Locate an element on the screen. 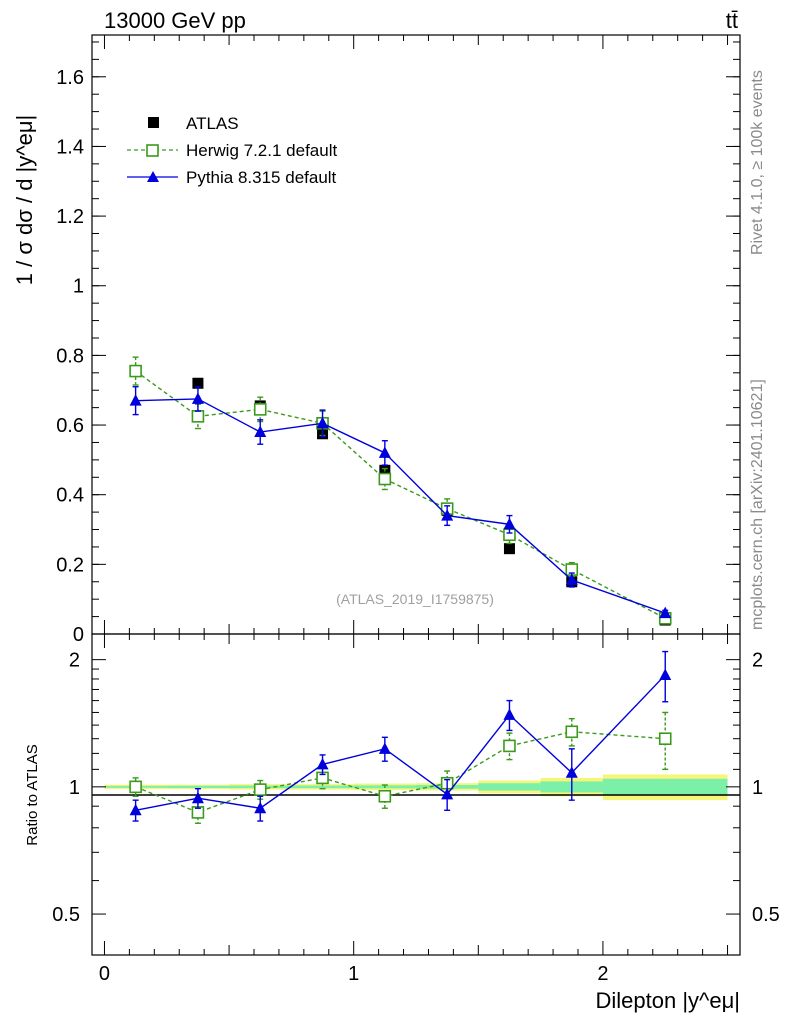 The height and width of the screenshot is (1024, 786). xtick-label: 0 is located at coordinates (104, 974).